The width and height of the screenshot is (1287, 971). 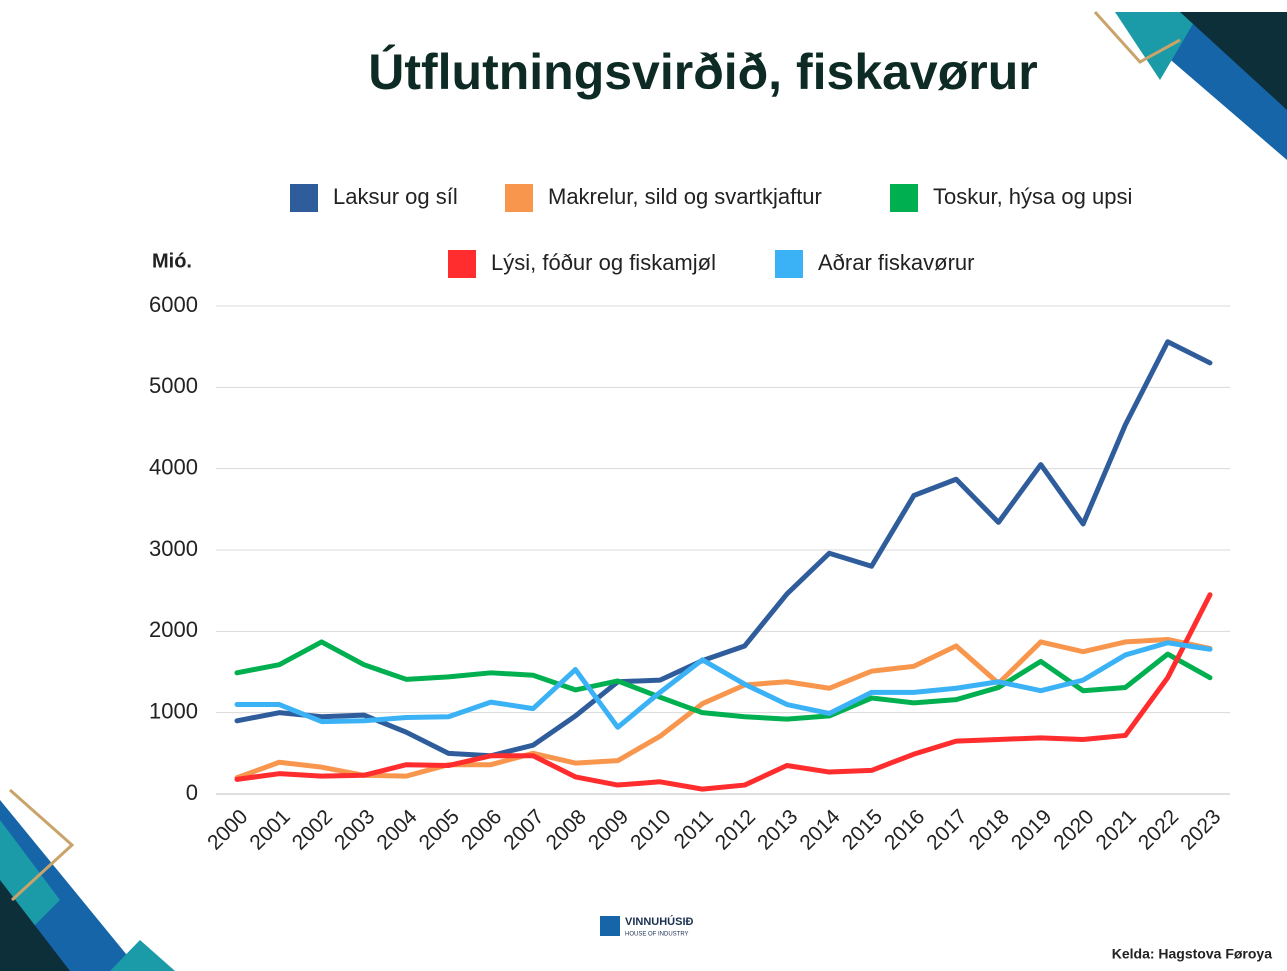 What do you see at coordinates (1158, 829) in the screenshot?
I see `x-tick-label: 2022` at bounding box center [1158, 829].